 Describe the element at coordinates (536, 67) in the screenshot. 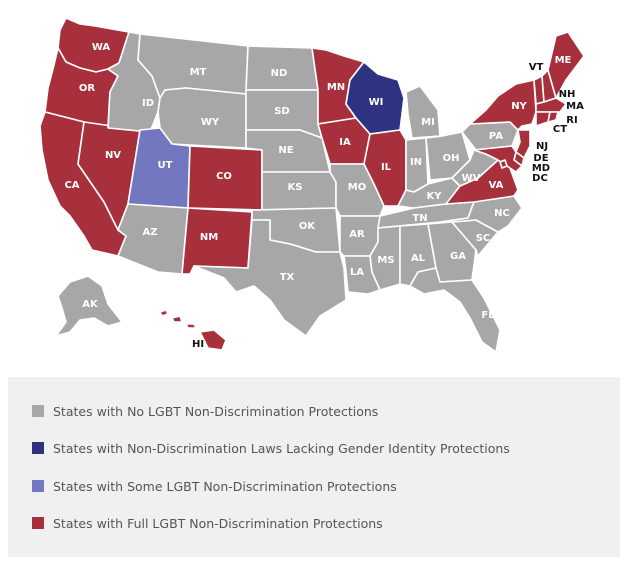

I see `label-VT: VT` at that location.